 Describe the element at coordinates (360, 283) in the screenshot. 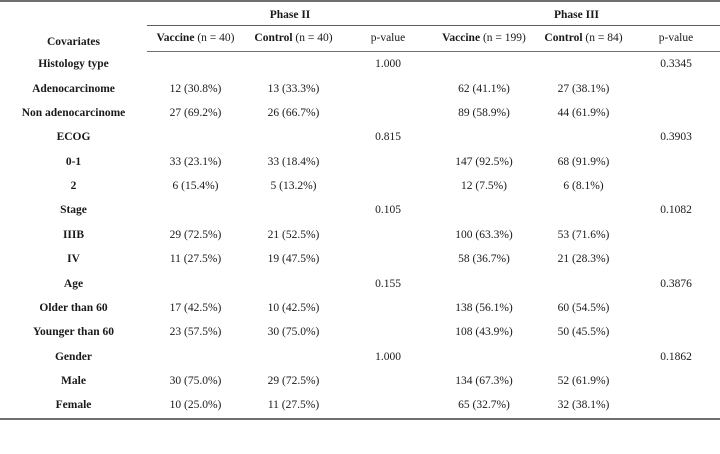

I see `table-row: Age 0.155 0.3876` at that location.